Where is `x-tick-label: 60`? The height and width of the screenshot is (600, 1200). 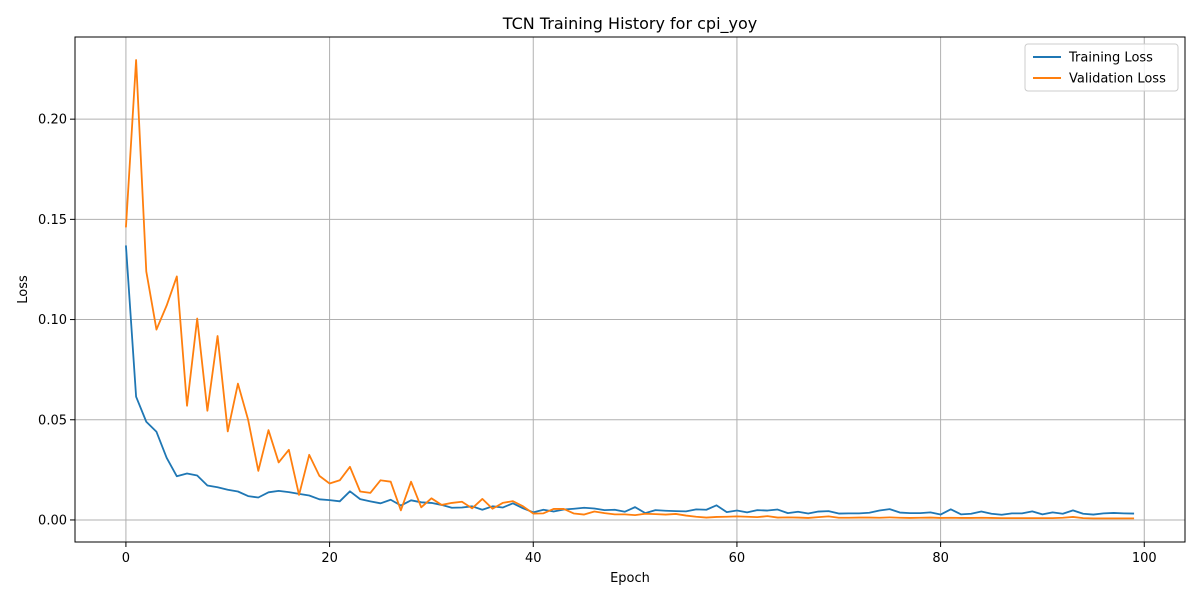 x-tick-label: 60 is located at coordinates (737, 558).